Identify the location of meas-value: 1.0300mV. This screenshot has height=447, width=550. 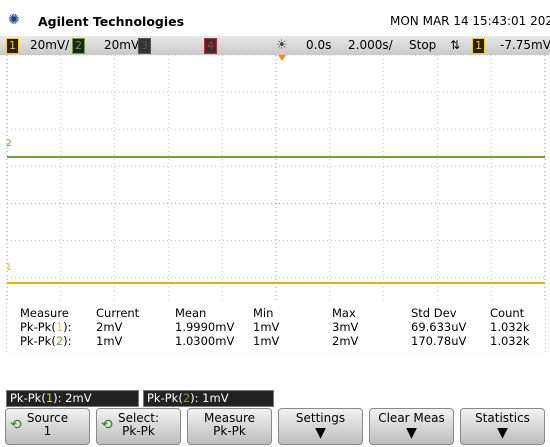
(205, 341).